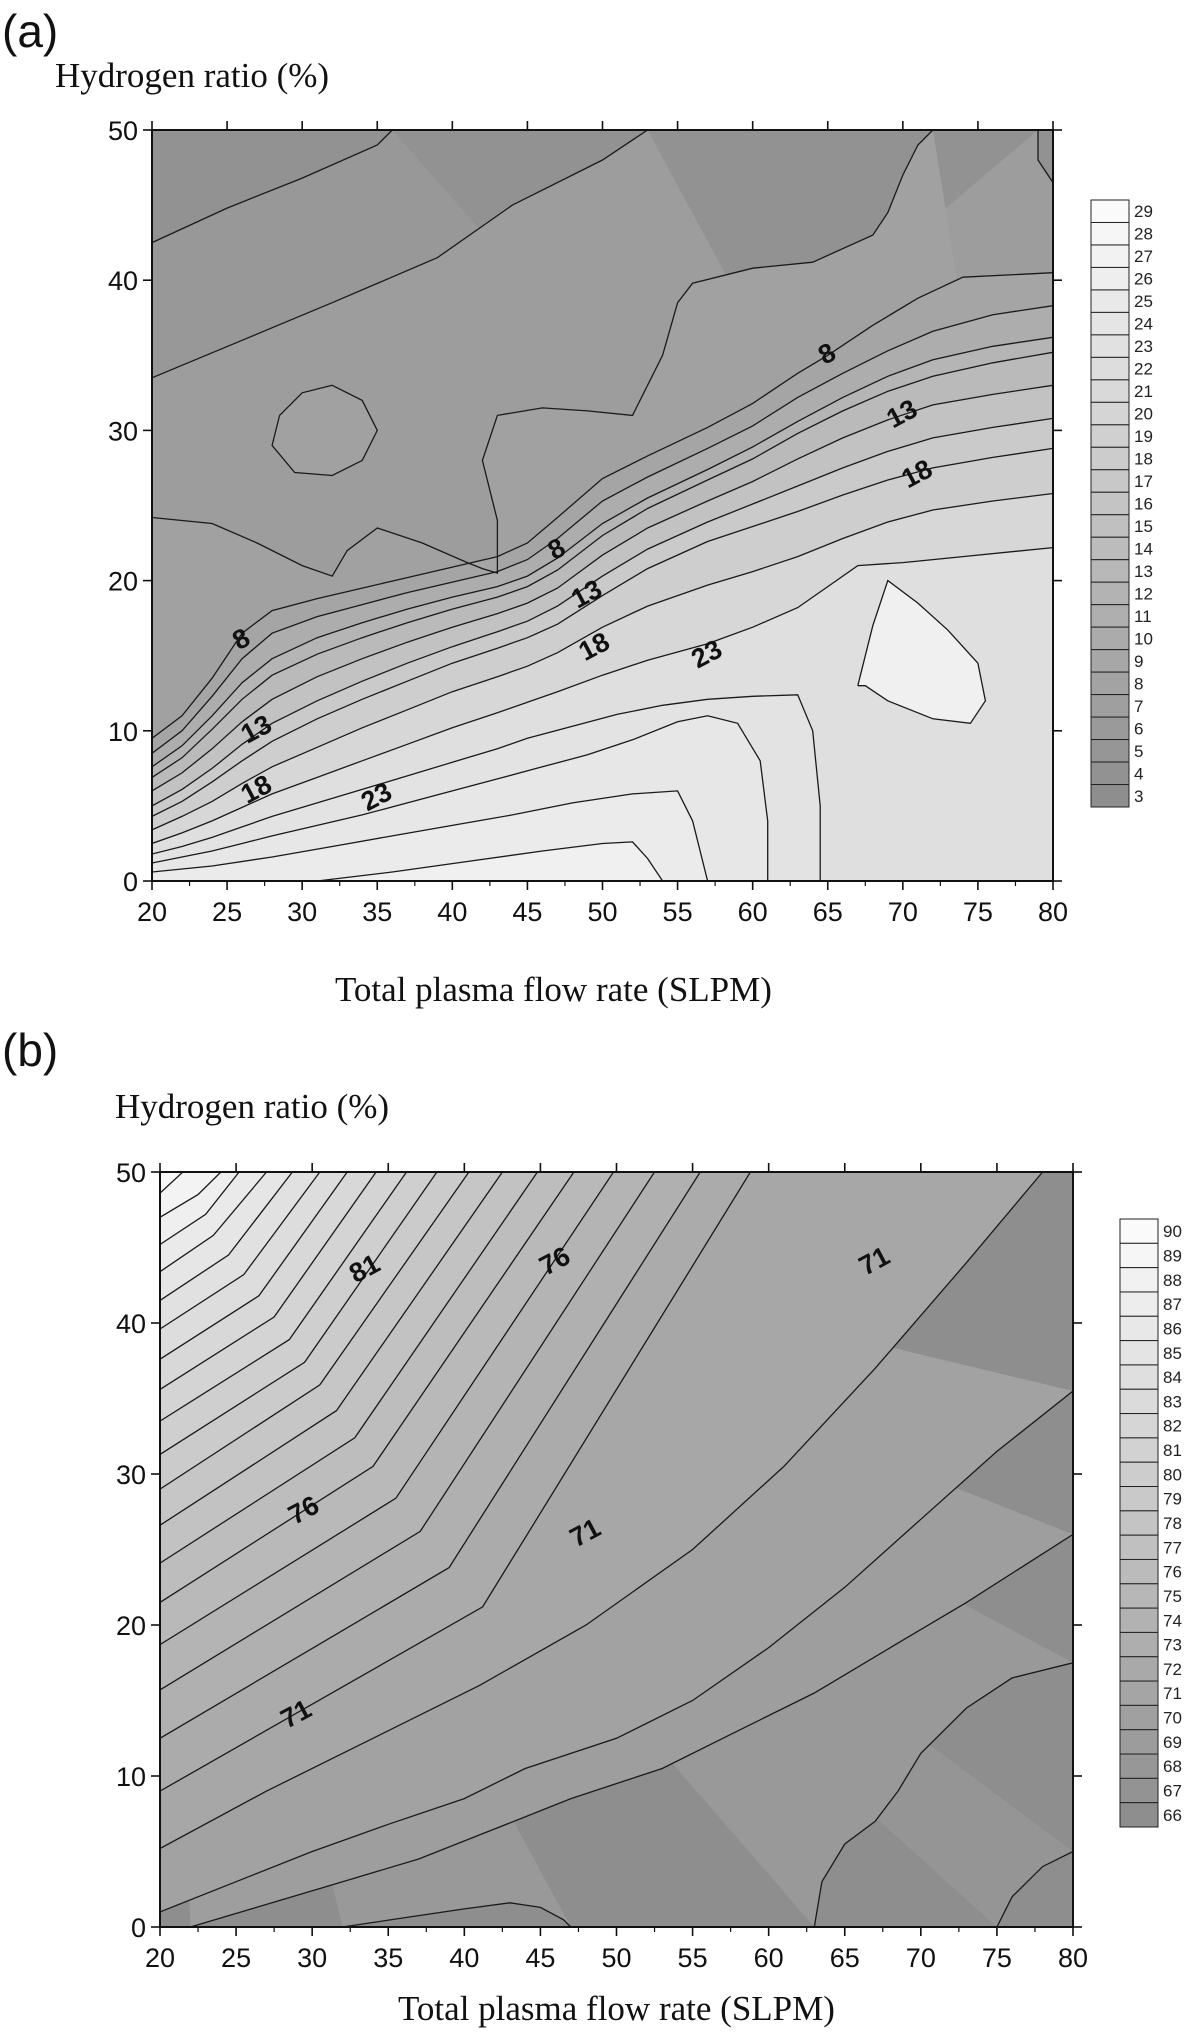 The width and height of the screenshot is (1200, 2038). Describe the element at coordinates (1143, 211) in the screenshot. I see `colorbar-tick-label: 29` at that location.